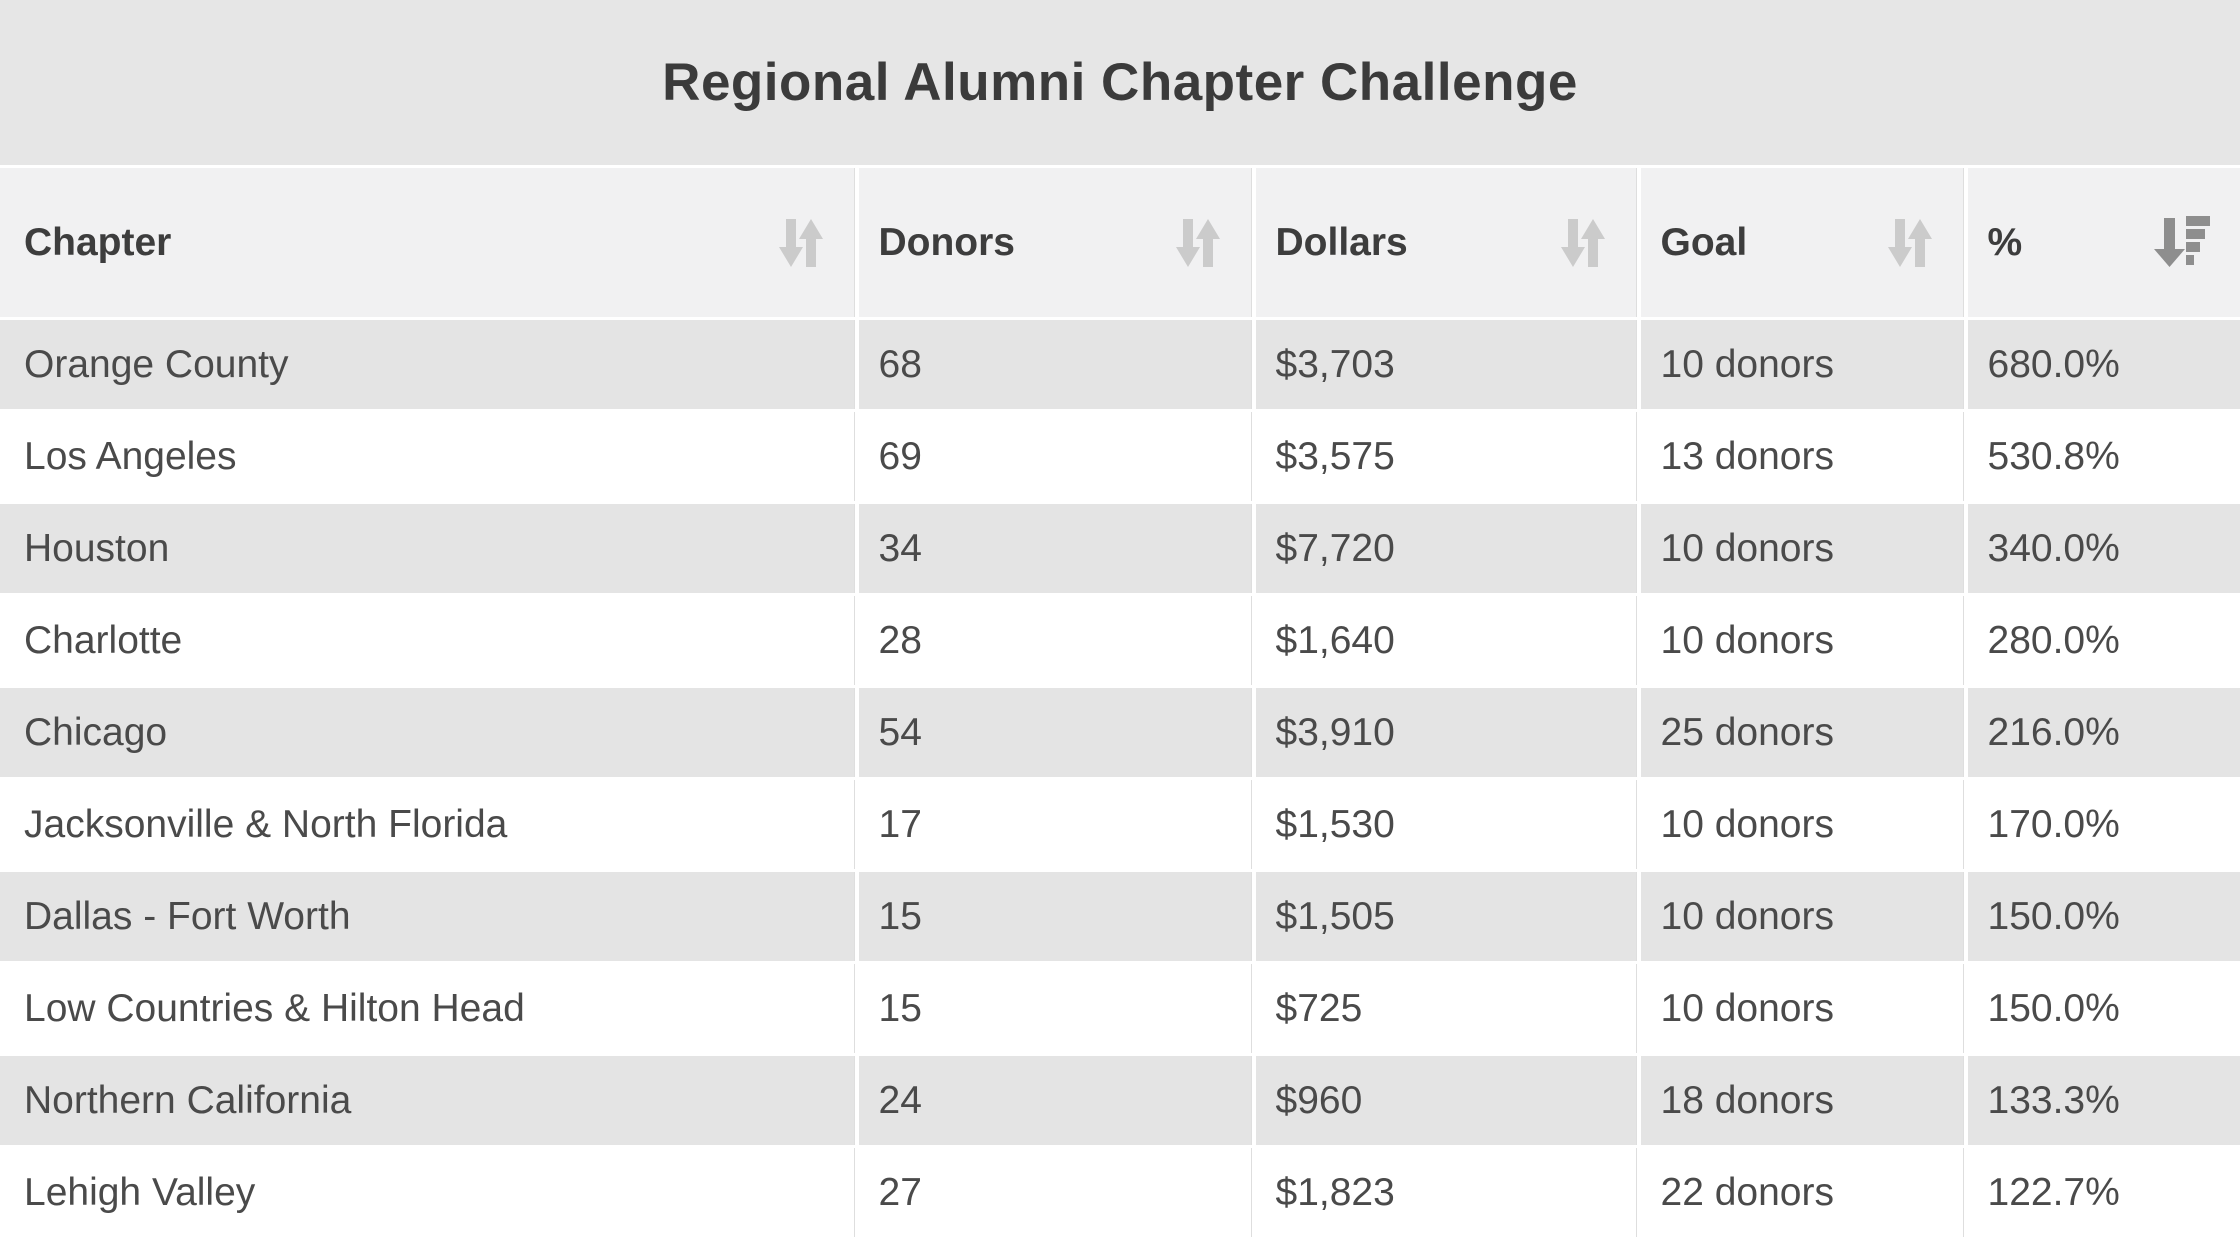  Describe the element at coordinates (427, 917) in the screenshot. I see `cell-chapter: Dallas - Fort Worth` at that location.